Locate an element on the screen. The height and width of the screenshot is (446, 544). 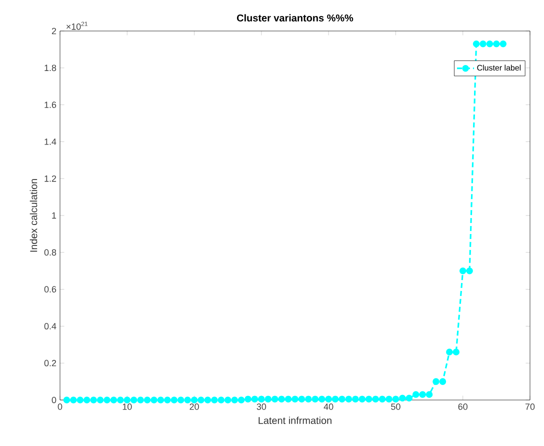
y-tick-label: 0 is located at coordinates (54, 400).